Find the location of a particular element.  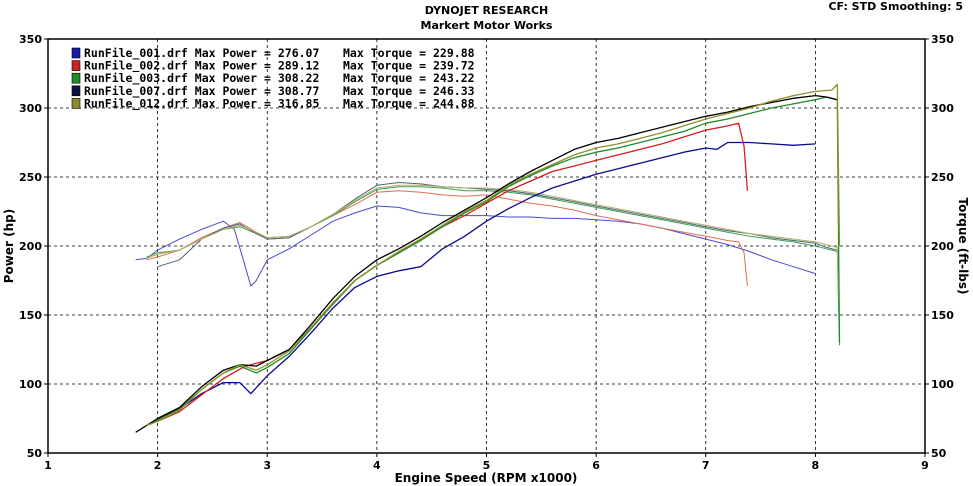

legend-entry-torque: Max Torque = 243.22 is located at coordinates (409, 78).